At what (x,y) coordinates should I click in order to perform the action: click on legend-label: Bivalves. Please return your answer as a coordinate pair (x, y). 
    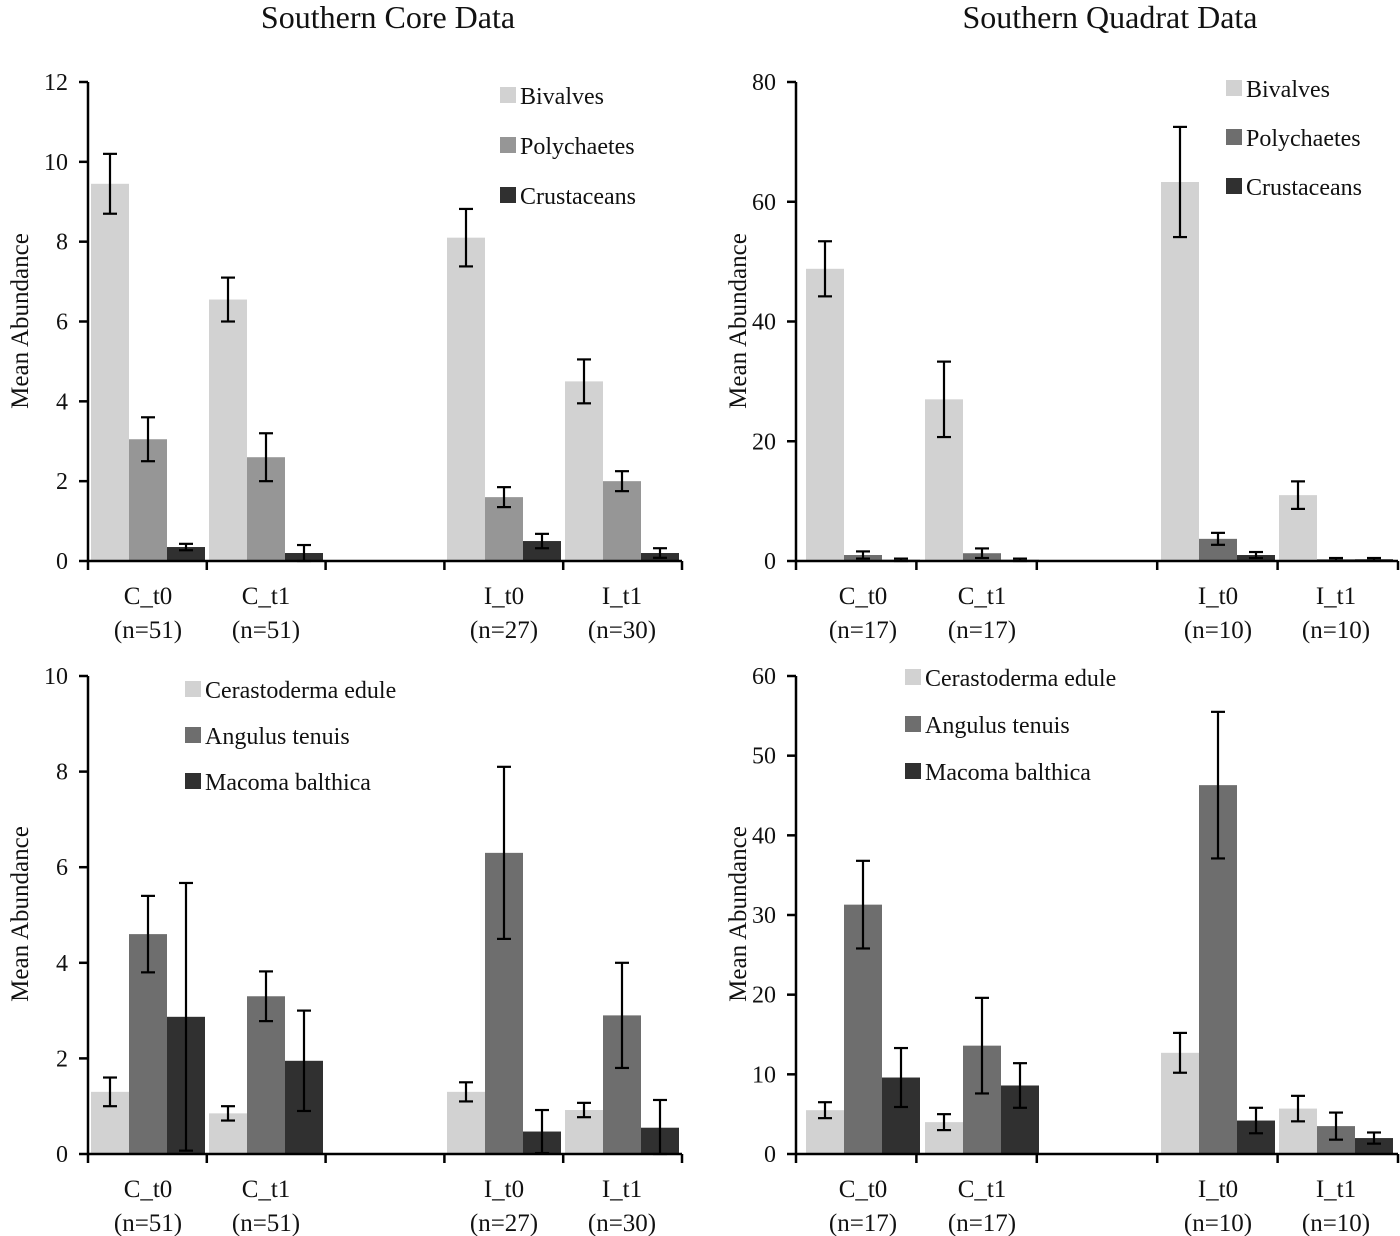
    Looking at the image, I should click on (562, 97).